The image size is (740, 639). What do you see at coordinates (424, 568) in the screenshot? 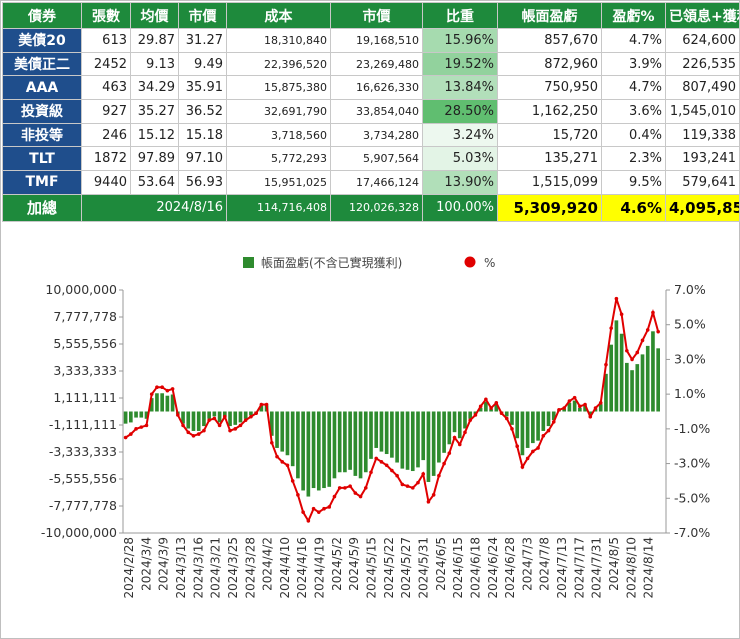
I see `x-tick-label: 2024/5/31` at bounding box center [424, 568].